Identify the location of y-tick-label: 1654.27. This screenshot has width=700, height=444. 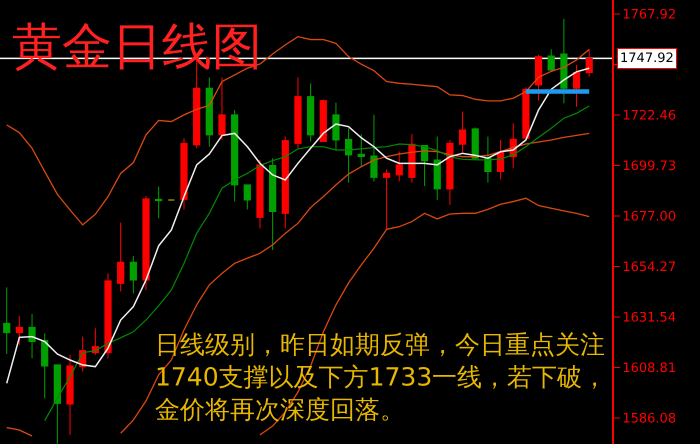
(649, 268).